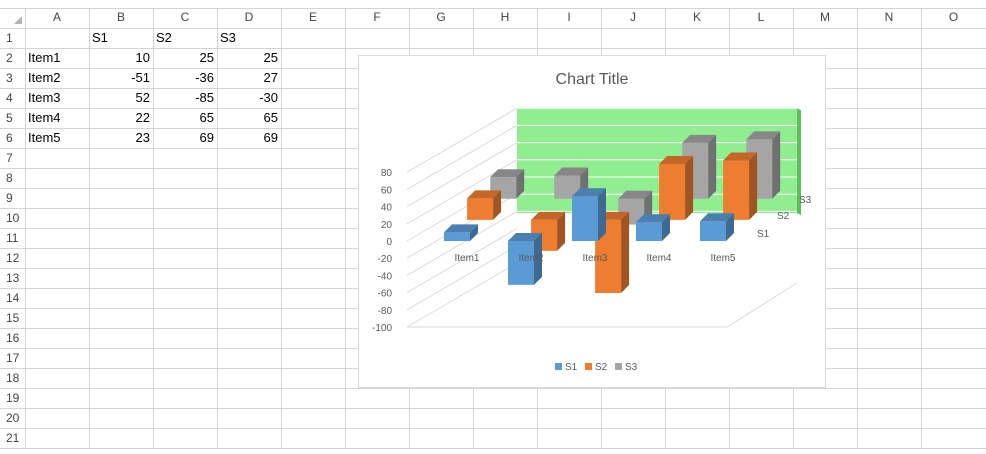  What do you see at coordinates (602, 305) in the screenshot?
I see `chart-floor` at bounding box center [602, 305].